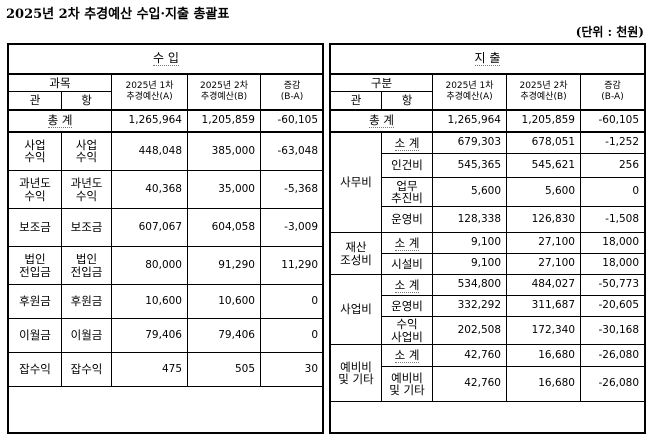  Describe the element at coordinates (60, 120) in the screenshot. I see `income-total-label: 총 계` at that location.